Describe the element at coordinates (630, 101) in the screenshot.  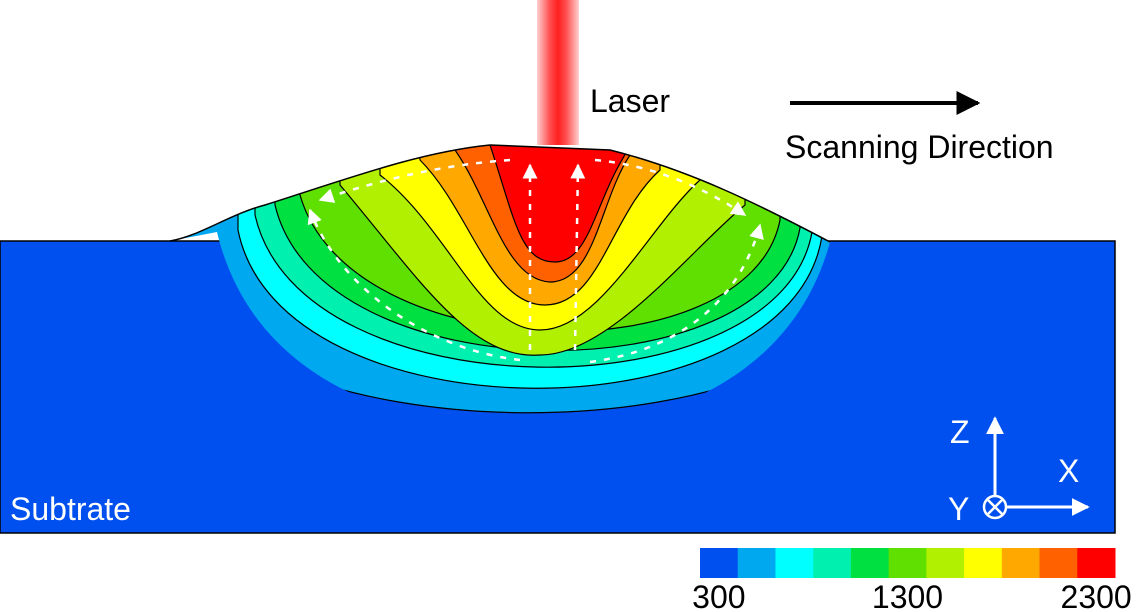
I see `laser-label: Laser` at that location.